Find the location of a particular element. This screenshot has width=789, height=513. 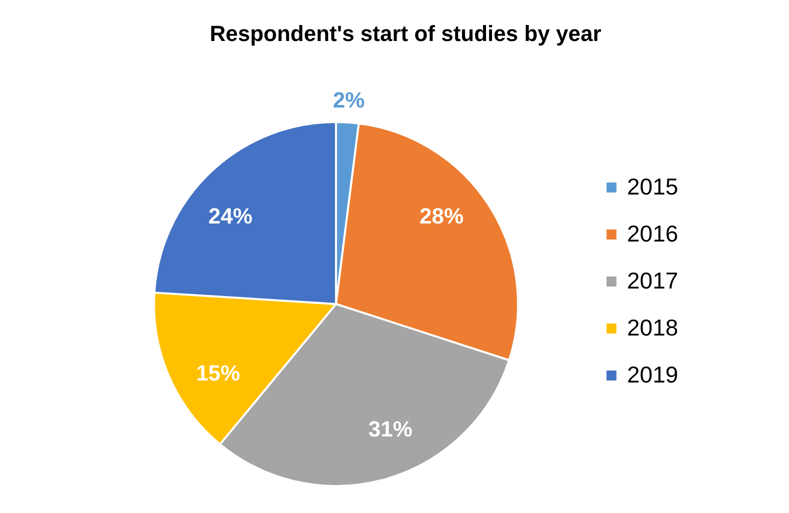

data-label: 24% is located at coordinates (230, 216).